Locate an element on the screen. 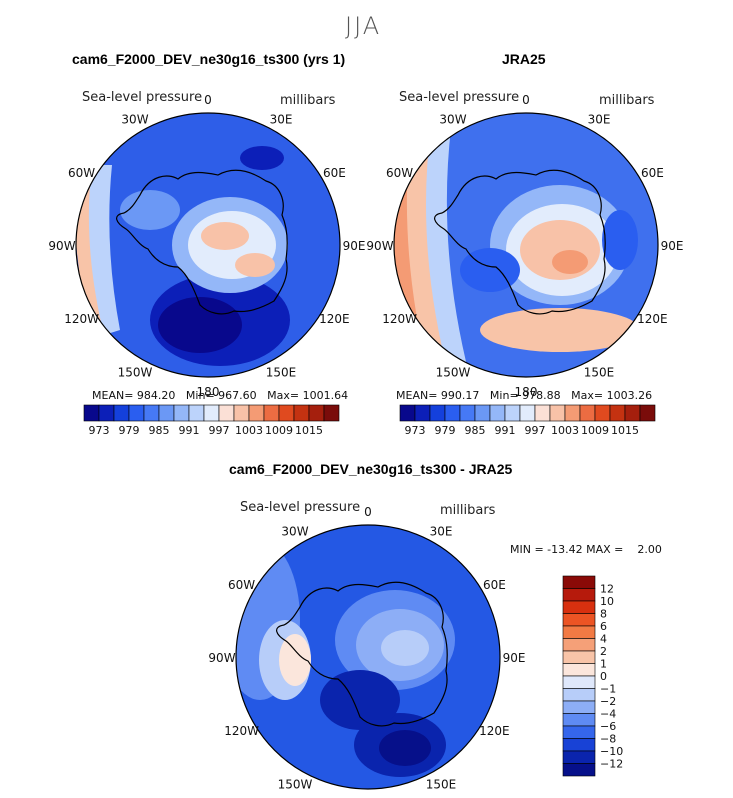 The height and width of the screenshot is (798, 733). diff-map is located at coordinates (368, 657).